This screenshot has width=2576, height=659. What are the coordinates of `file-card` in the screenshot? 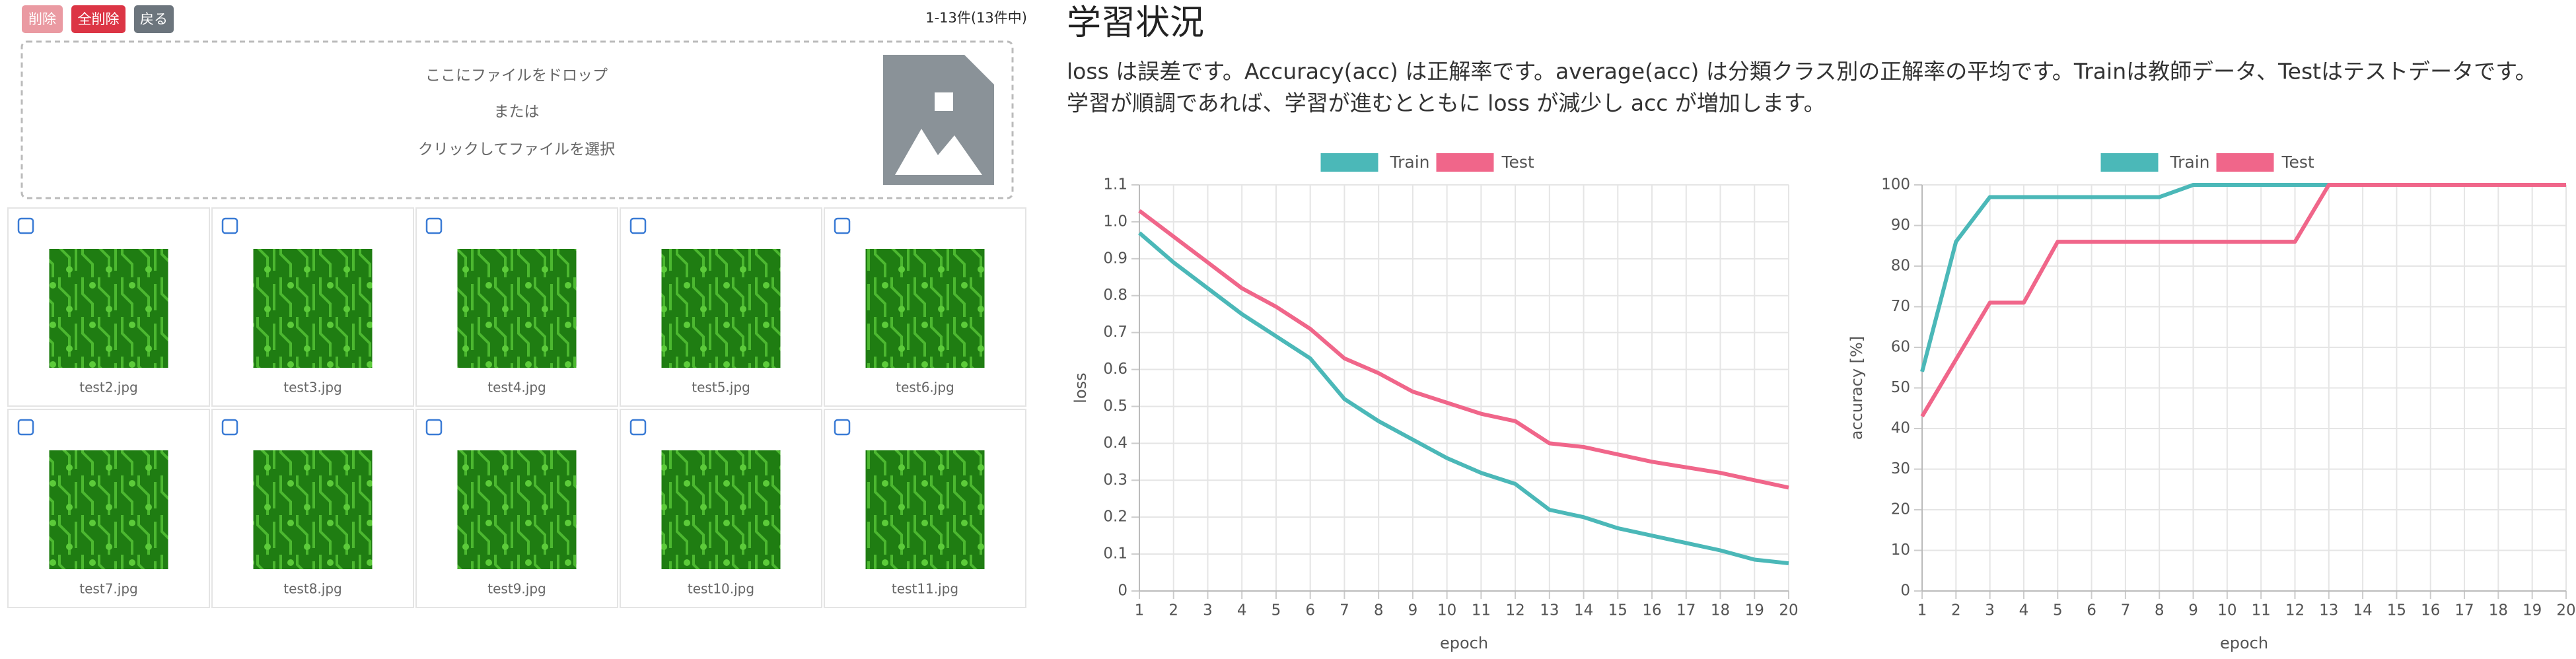 It's located at (109, 307).